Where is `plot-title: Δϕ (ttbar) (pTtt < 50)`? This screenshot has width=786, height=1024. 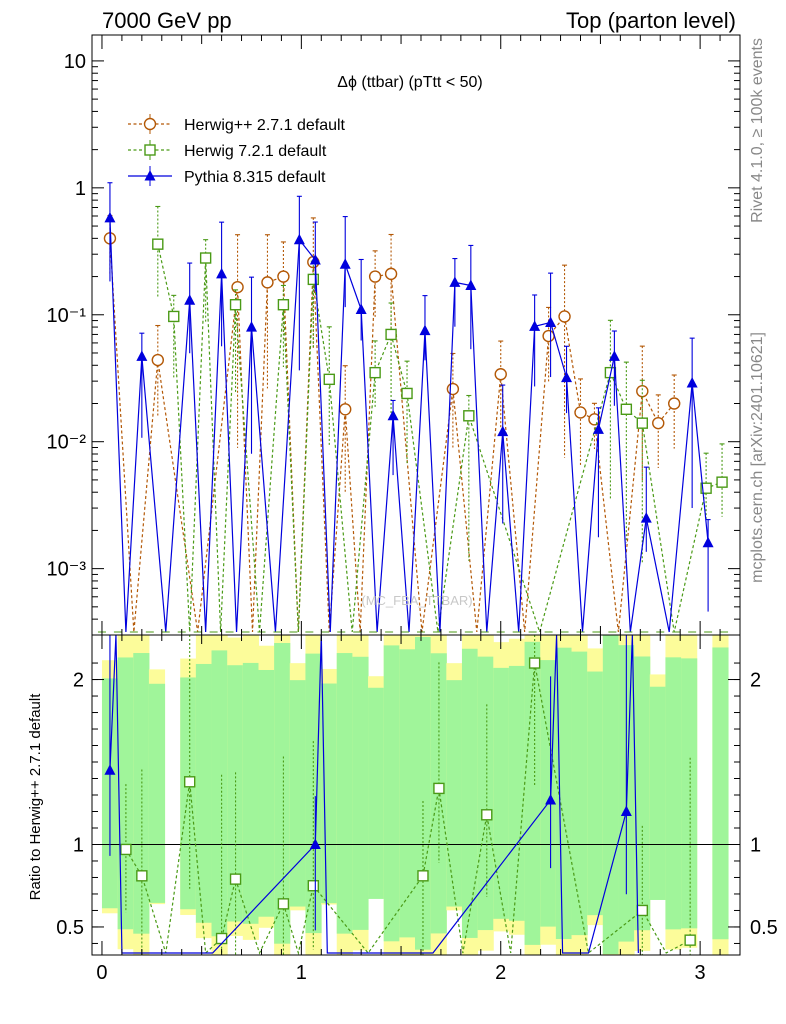
plot-title: Δϕ (ttbar) (pTtt < 50) is located at coordinates (409, 82).